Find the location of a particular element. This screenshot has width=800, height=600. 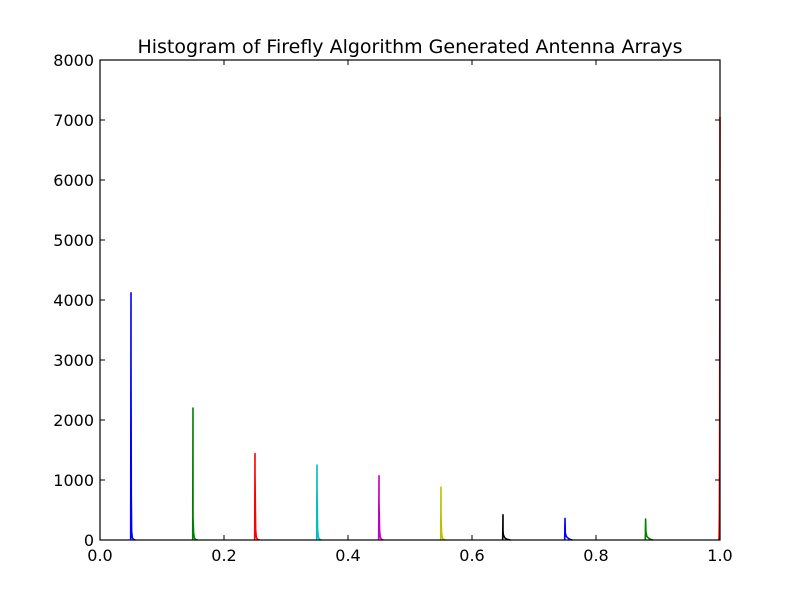

y-tick-label: 7000 is located at coordinates (73, 120).